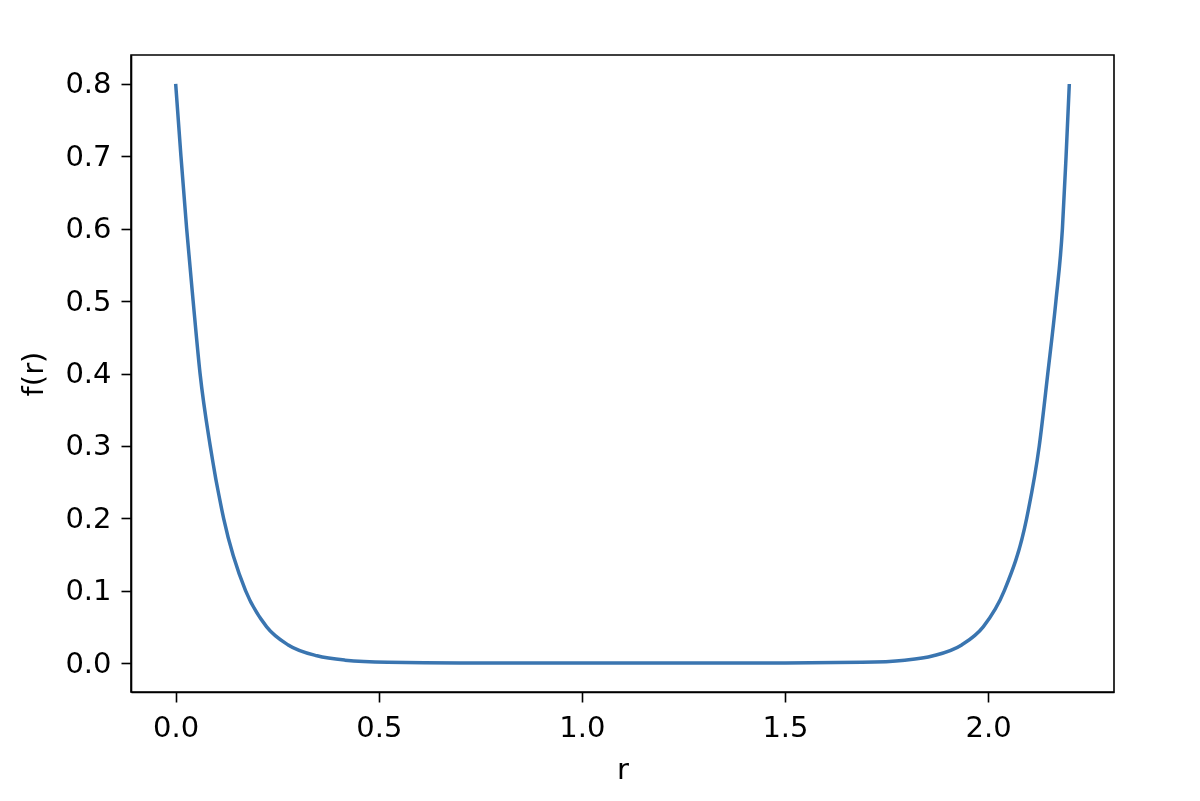  What do you see at coordinates (88, 300) in the screenshot?
I see `y-tick-label: 0.5` at bounding box center [88, 300].